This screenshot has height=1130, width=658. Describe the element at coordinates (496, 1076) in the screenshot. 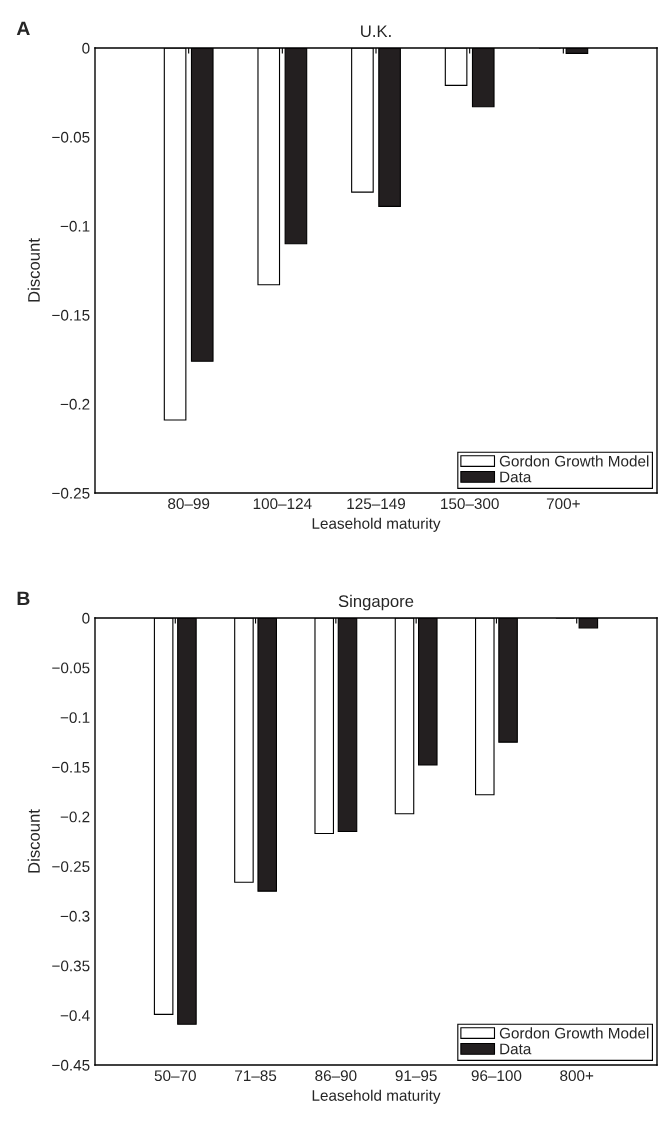

I see `x-tick-label: 96–100` at that location.